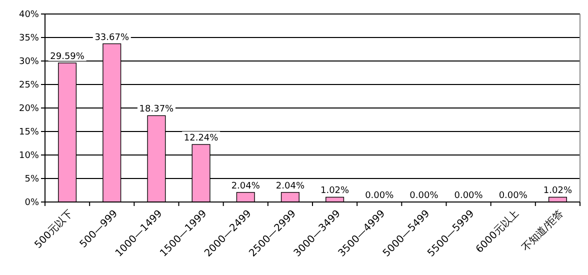  Describe the element at coordinates (29, 85) in the screenshot. I see `y-tick-label: 25%` at that location.